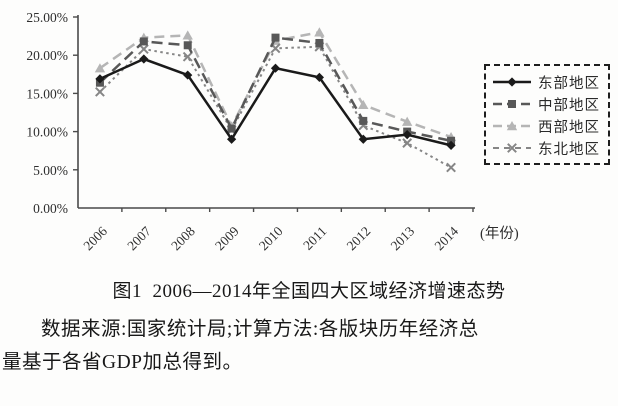 The height and width of the screenshot is (406, 618). I want to click on legend-swatch-x-cross, so click(512, 148).